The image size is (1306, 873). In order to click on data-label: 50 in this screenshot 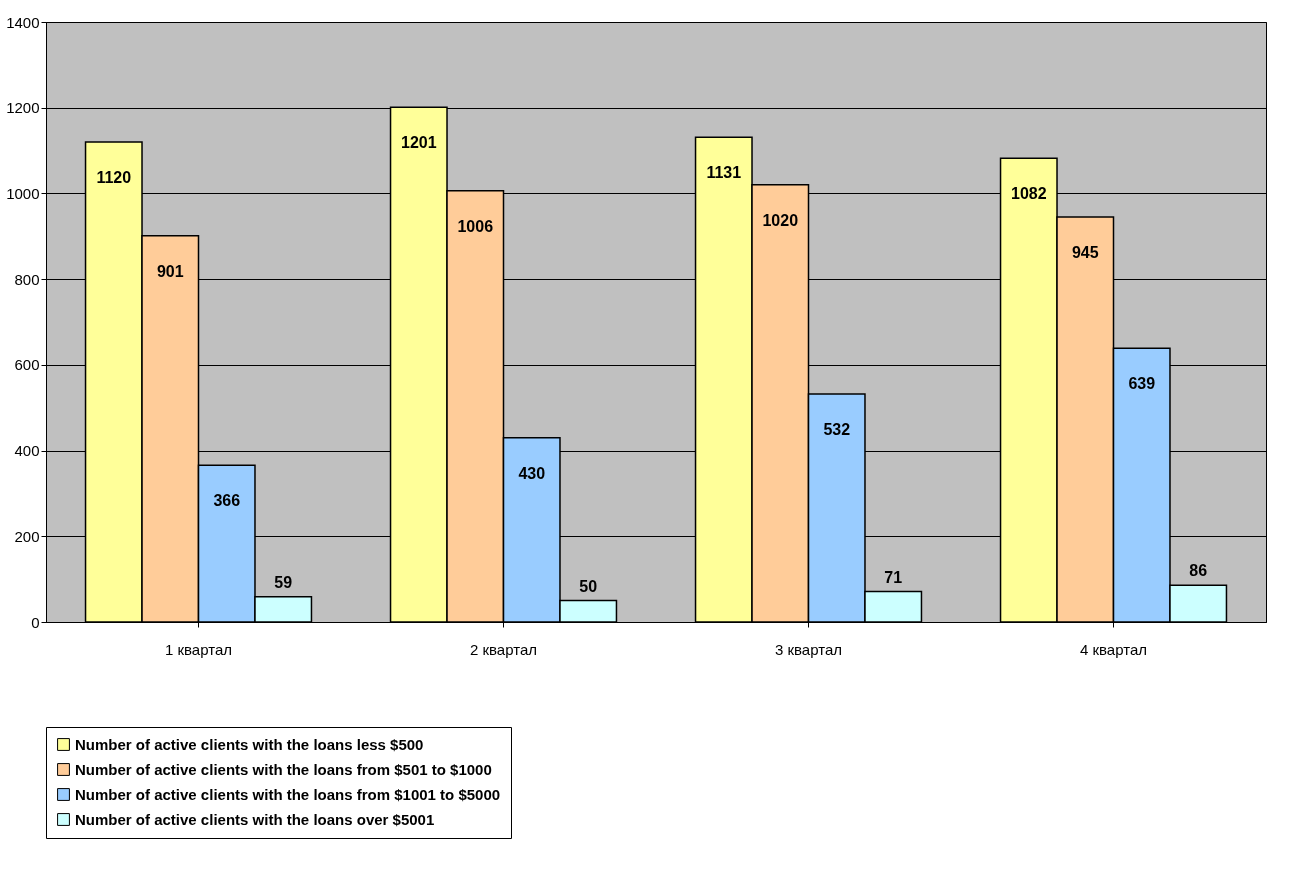, I will do `click(588, 586)`.